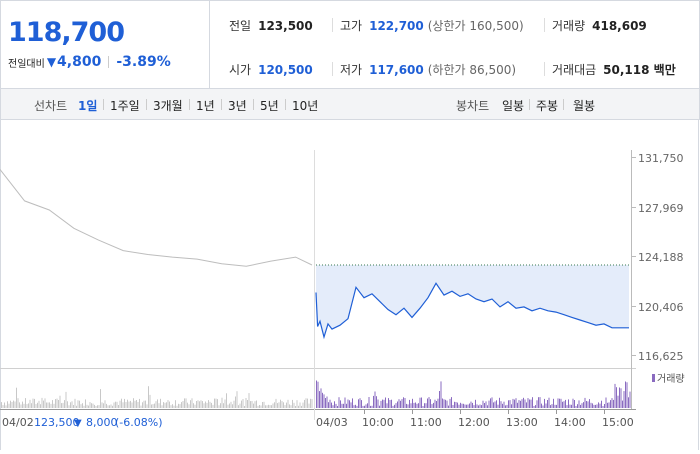 The width and height of the screenshot is (700, 454). Describe the element at coordinates (125, 106) in the screenshot. I see `period-1week: 1주일` at that location.